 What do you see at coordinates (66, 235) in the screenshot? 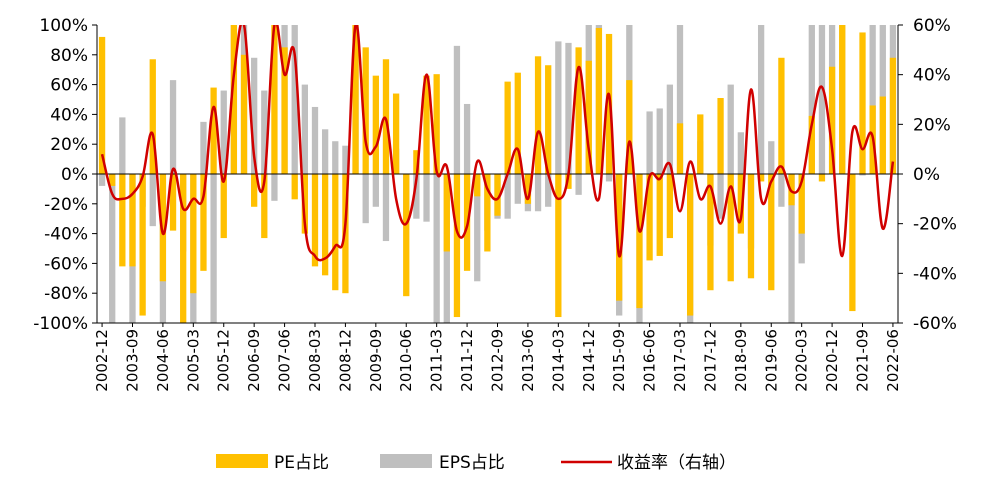
I see `left-tick-label: -40%` at bounding box center [66, 235].